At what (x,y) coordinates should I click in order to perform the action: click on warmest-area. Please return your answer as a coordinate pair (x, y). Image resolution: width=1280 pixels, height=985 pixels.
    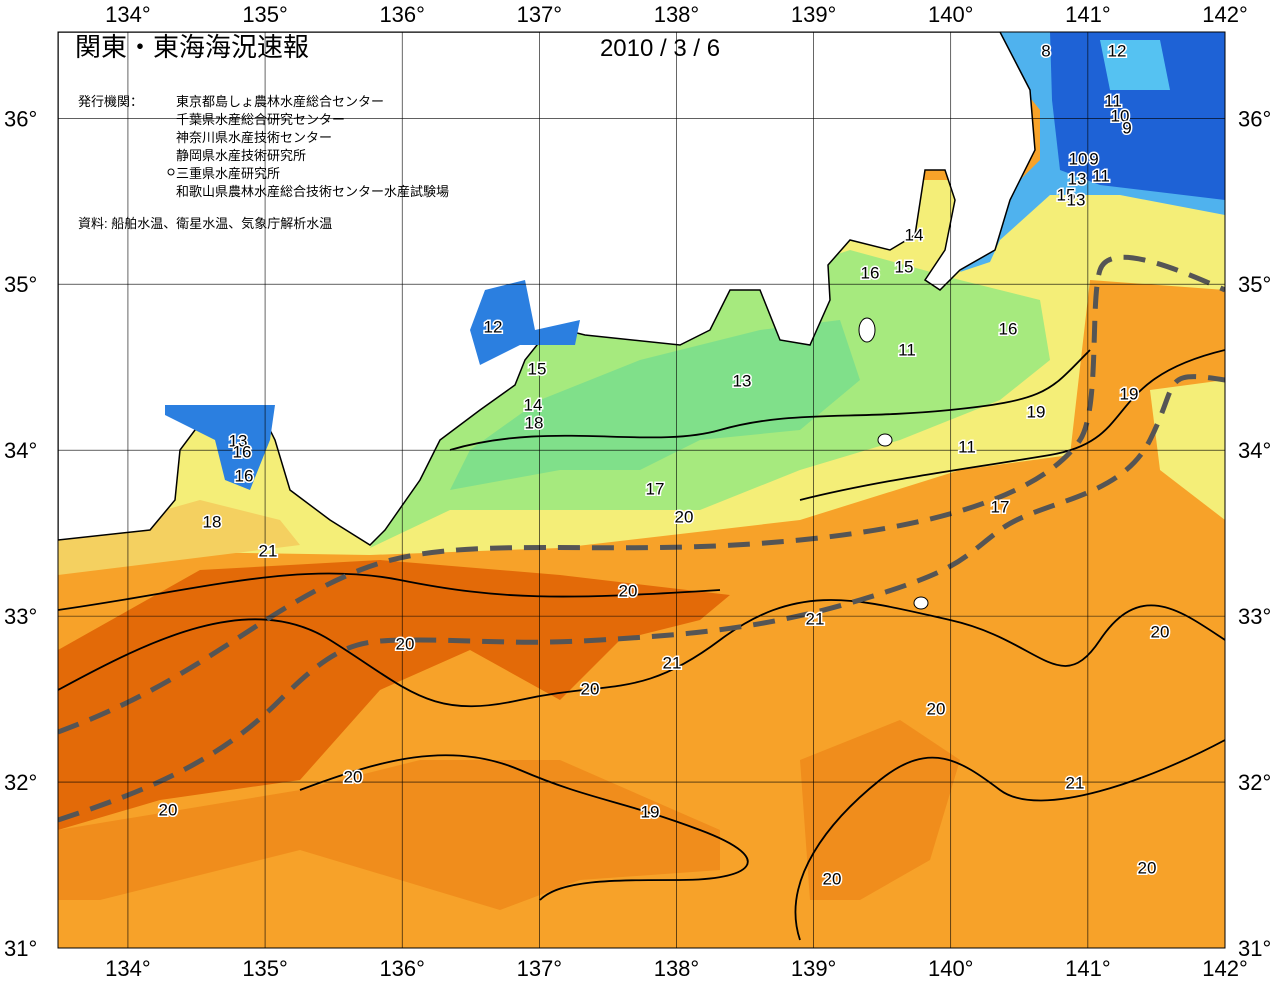
    Looking at the image, I should click on (394, 695).